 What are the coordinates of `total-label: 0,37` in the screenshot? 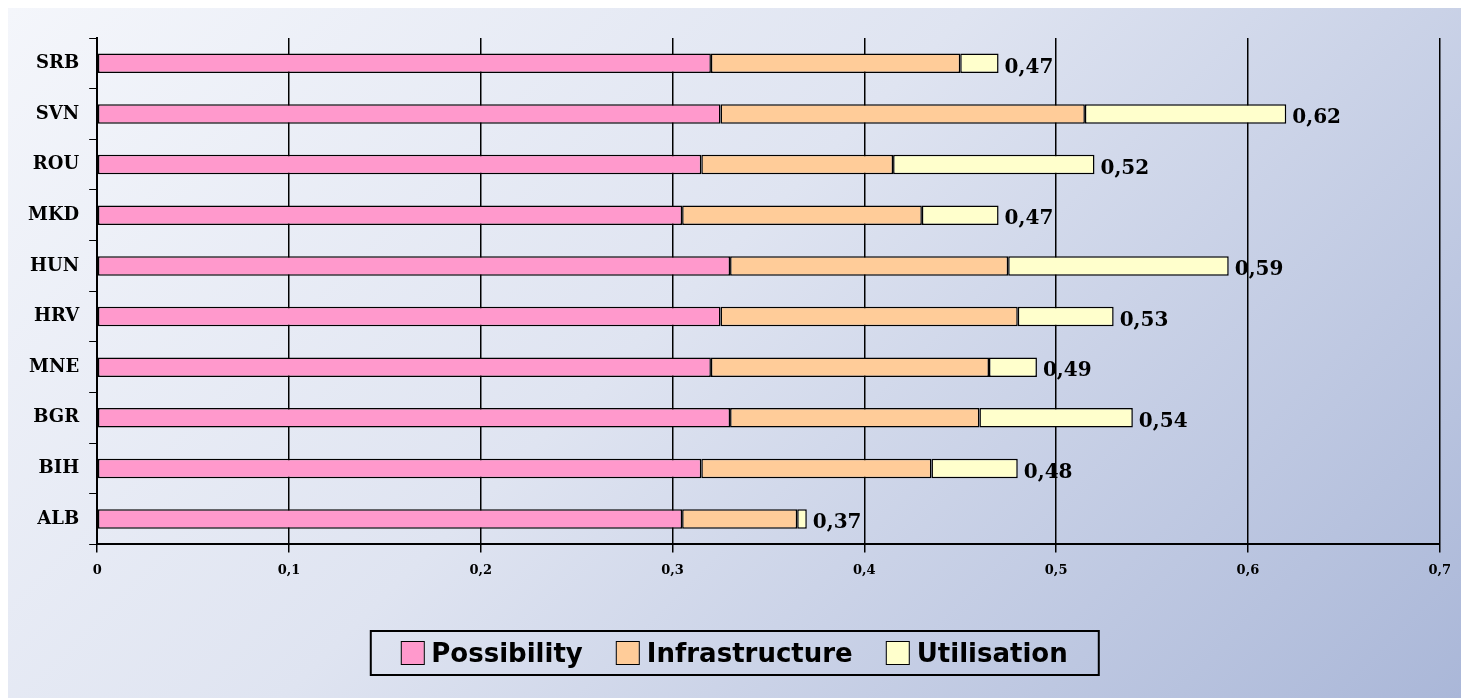 It's located at (837, 521).